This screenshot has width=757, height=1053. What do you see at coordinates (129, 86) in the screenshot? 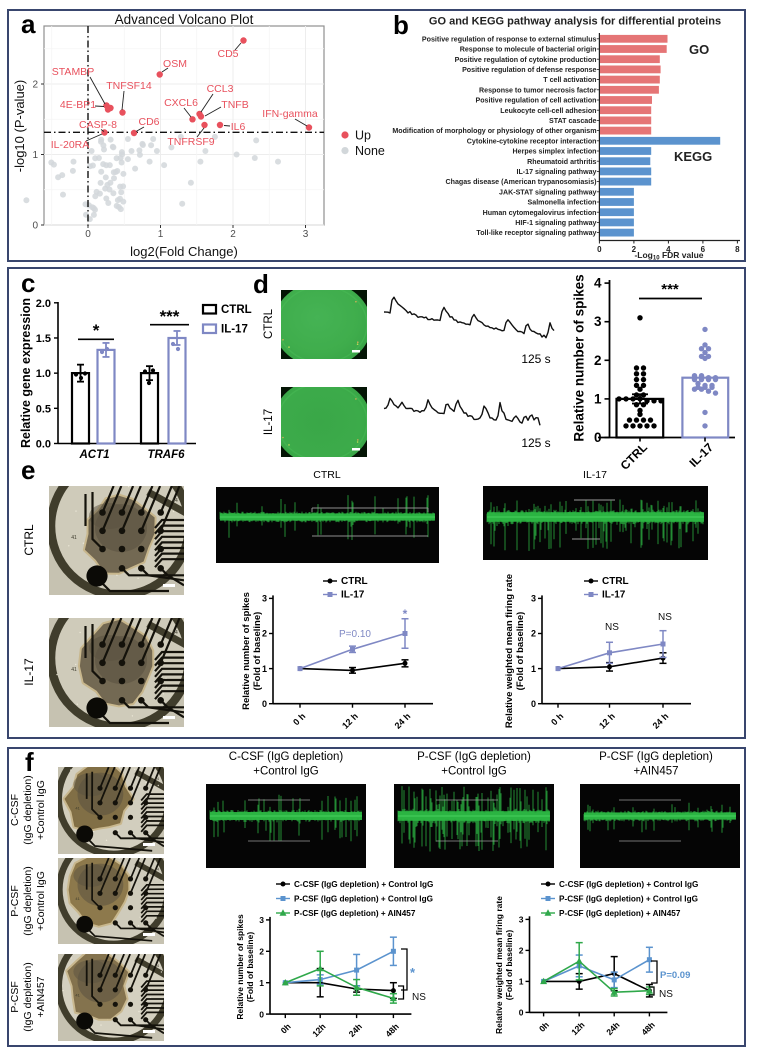
I see `svg-text: TNFSF14` at bounding box center [129, 86].